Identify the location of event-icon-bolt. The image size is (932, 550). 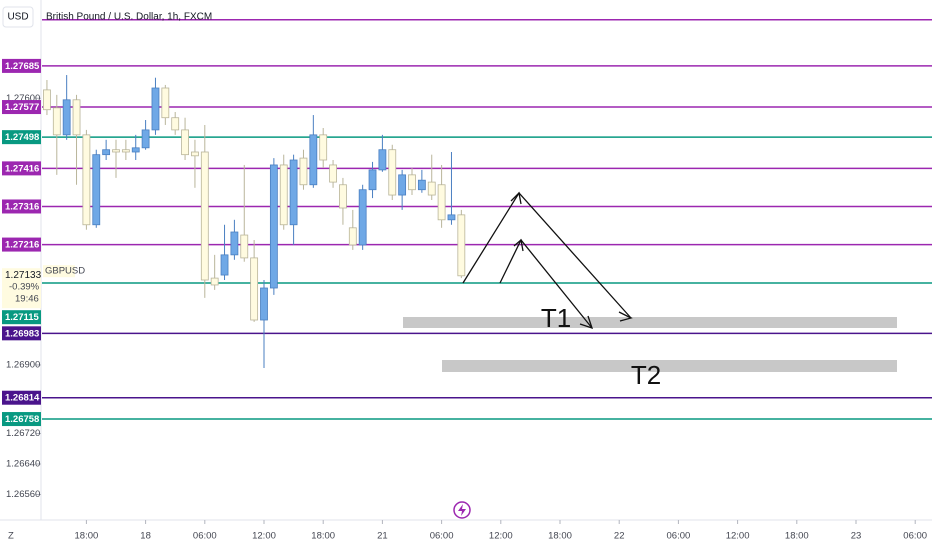
(462, 510).